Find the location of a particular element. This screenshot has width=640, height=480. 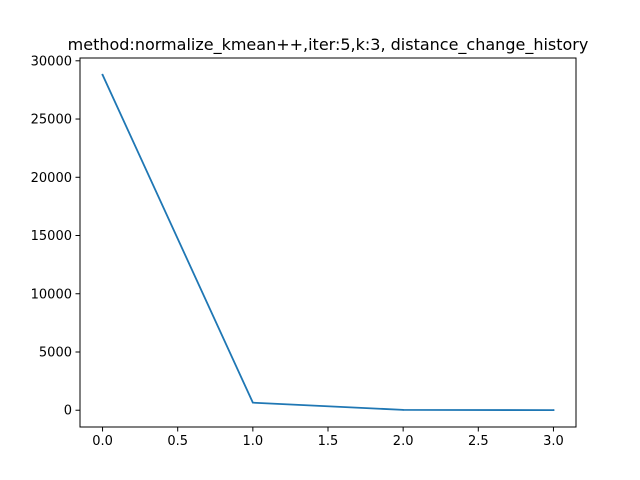

x-tick-label: 3.0 is located at coordinates (553, 441).